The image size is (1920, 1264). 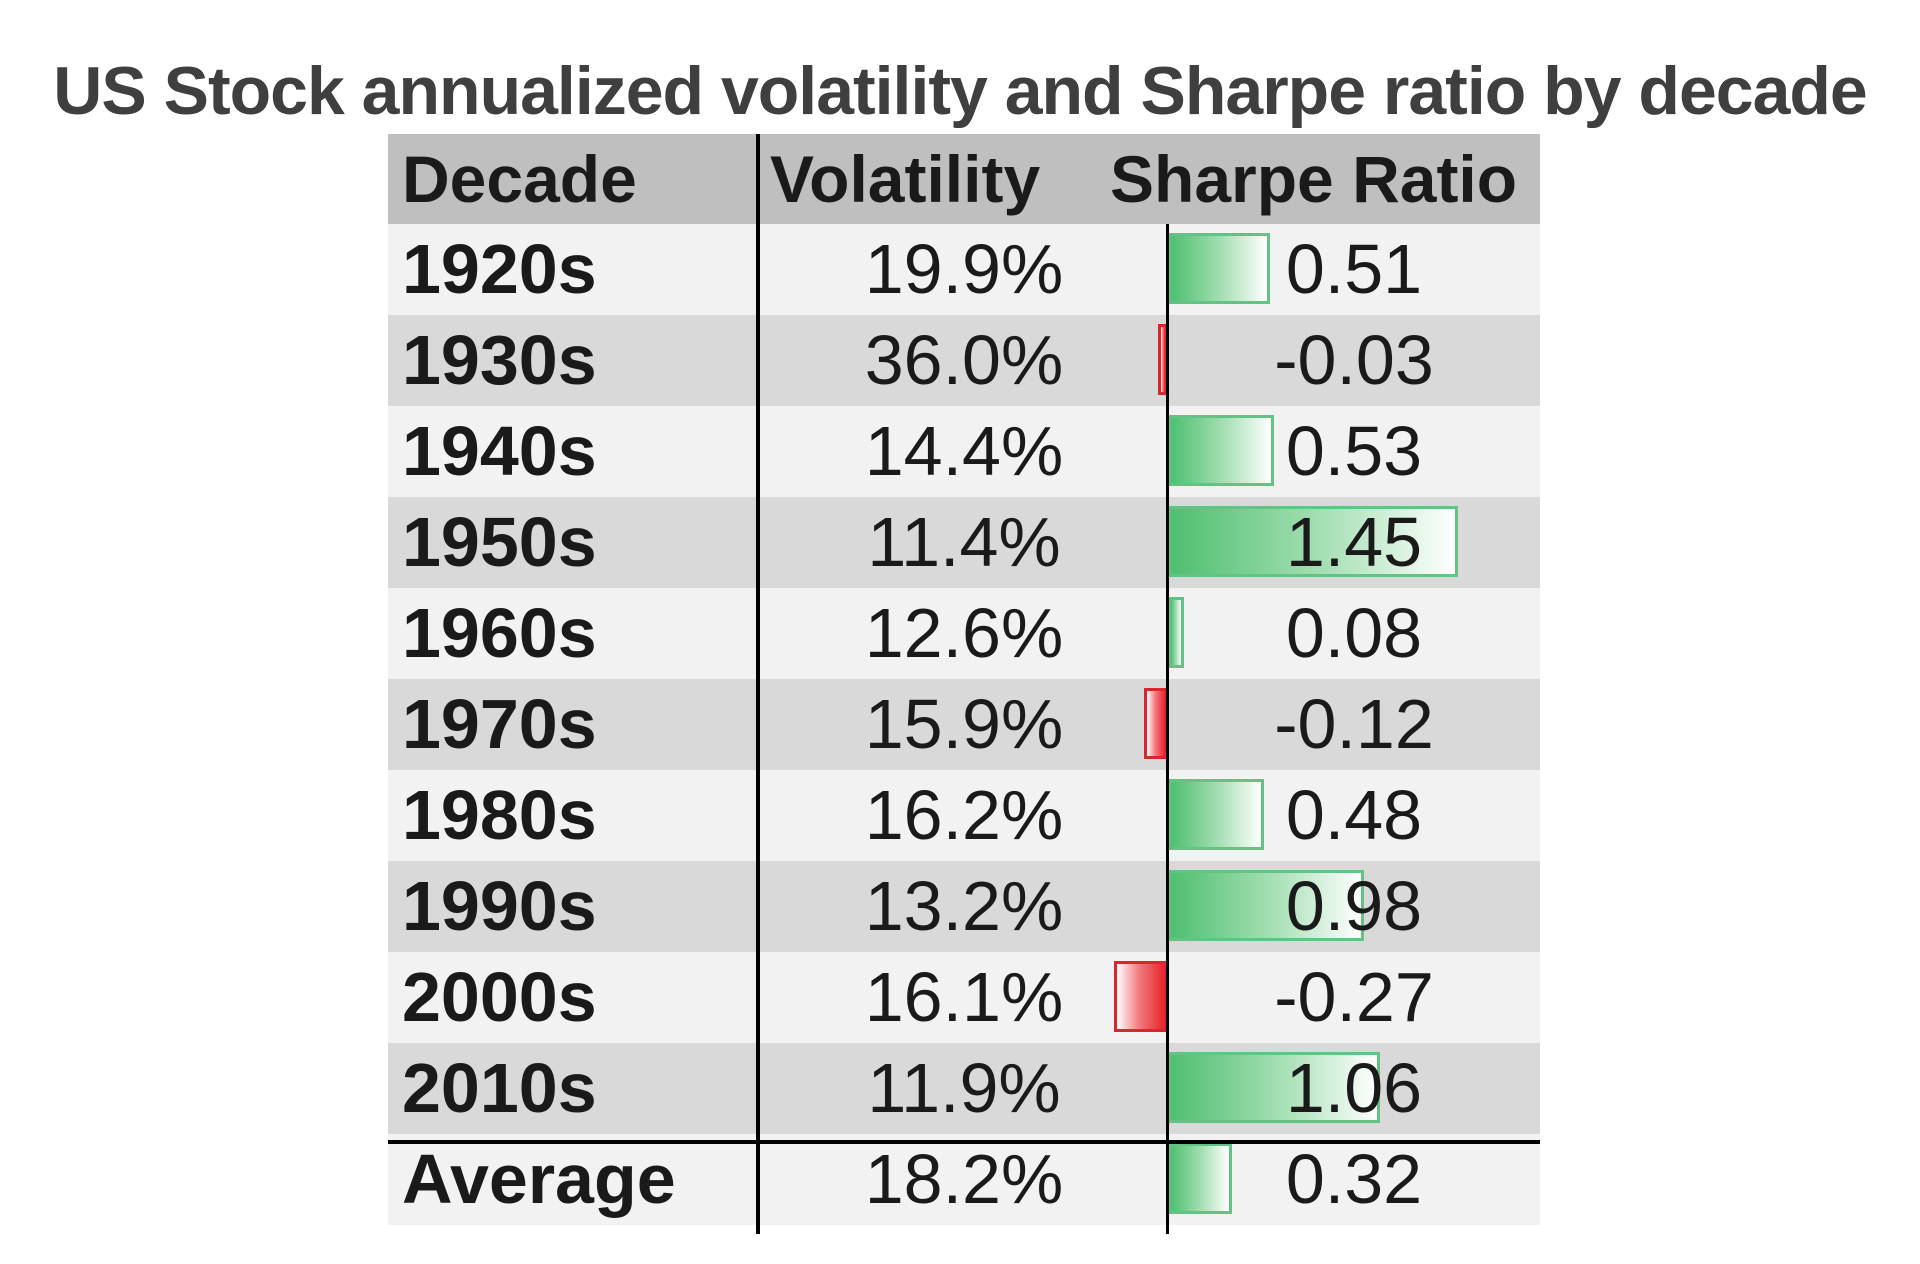 I want to click on table-row: 1940s 14.4% 0.53, so click(x=964, y=451).